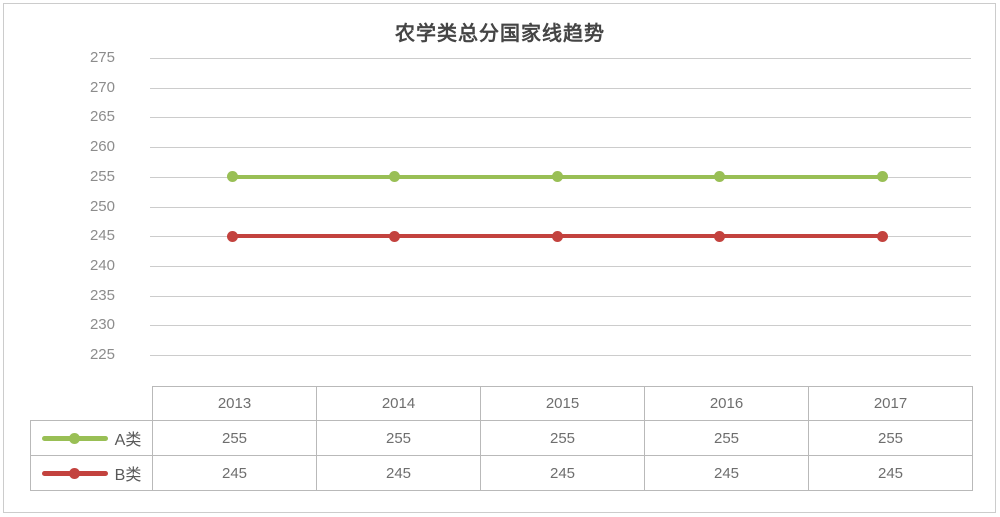  I want to click on y-axis-tick-label: 245, so click(102, 236).